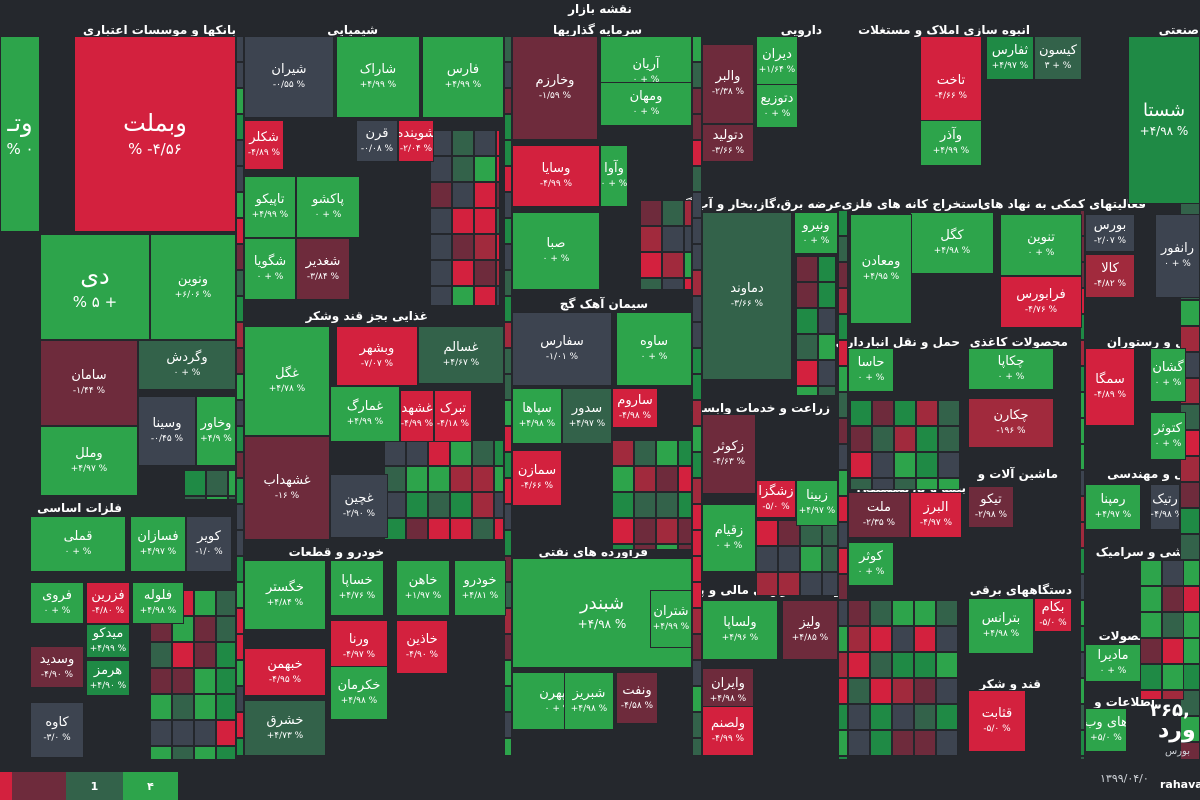 The width and height of the screenshot is (1200, 800). I want to click on stock-tile: غشهد -۴/۹۹ %, so click(417, 416).